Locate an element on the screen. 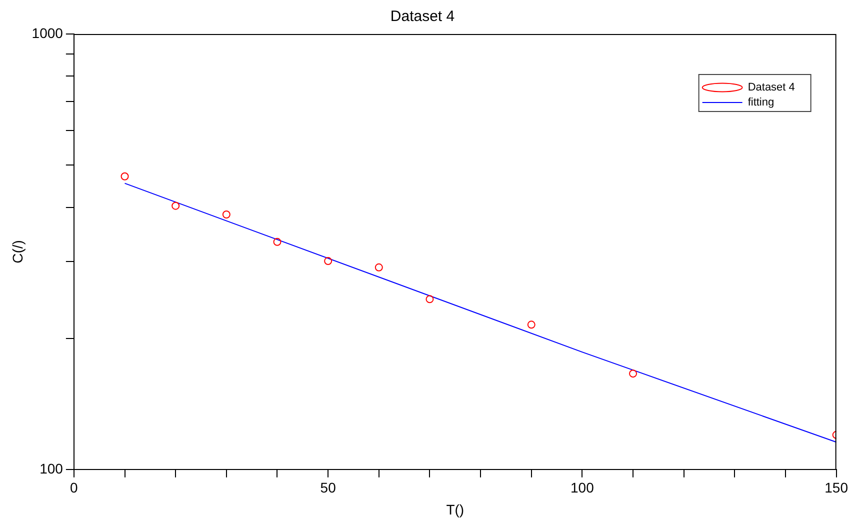  x-tick-label: 100 is located at coordinates (582, 488).